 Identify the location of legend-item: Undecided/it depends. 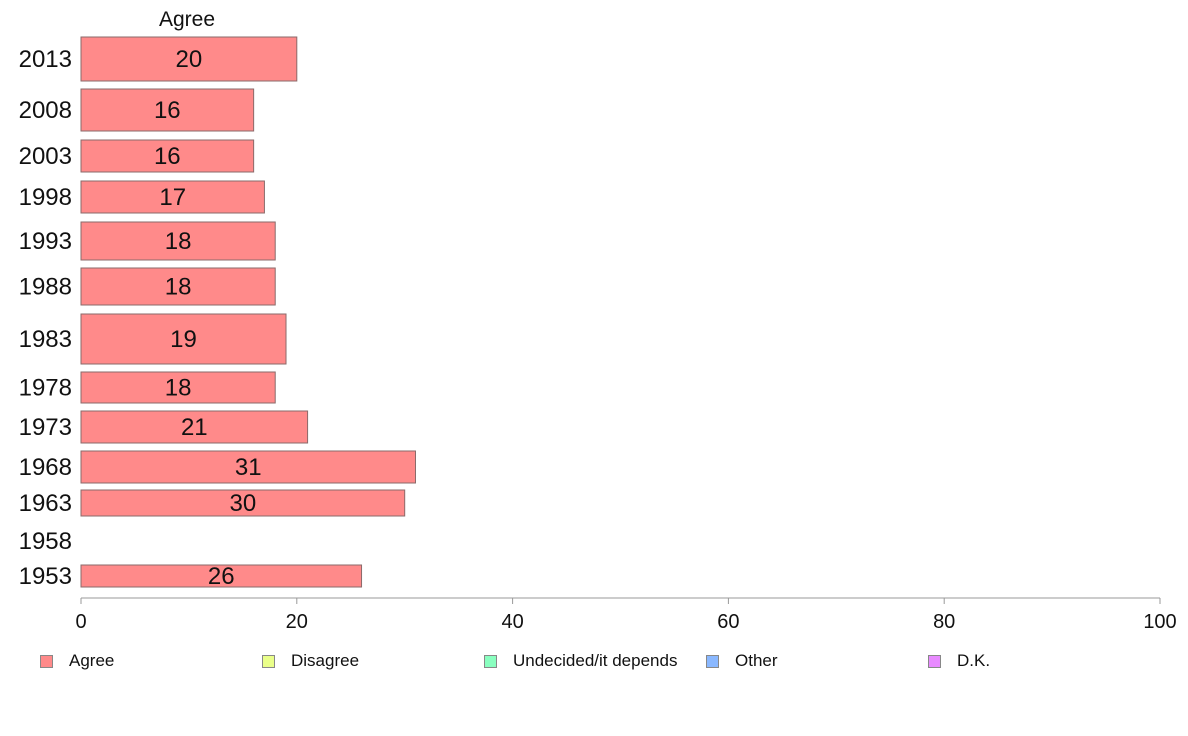
(580, 661).